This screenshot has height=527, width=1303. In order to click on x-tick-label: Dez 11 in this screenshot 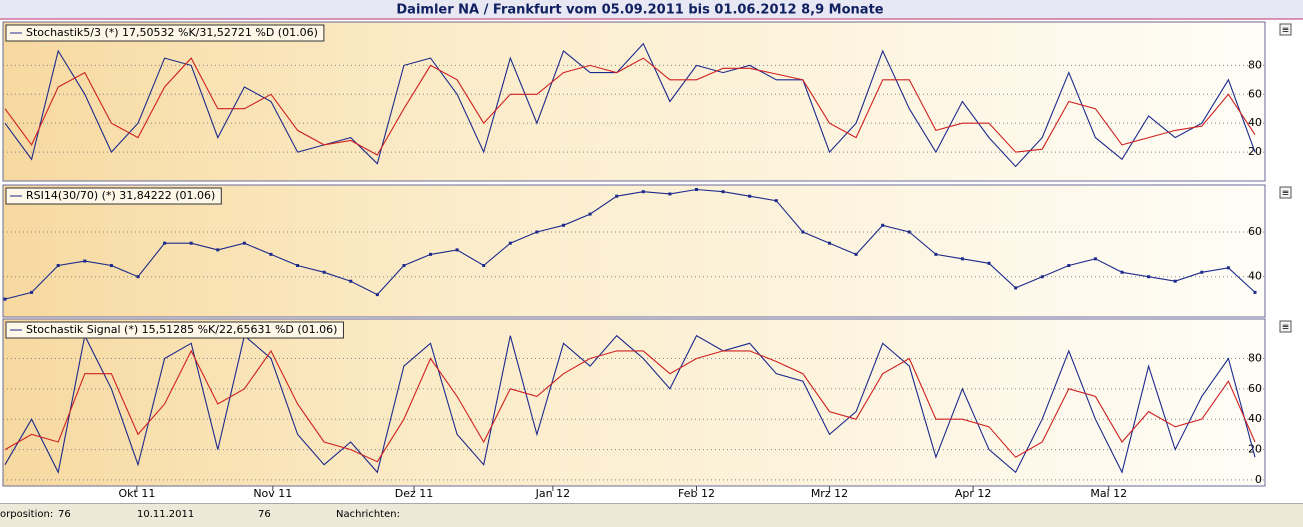, I will do `click(414, 493)`.